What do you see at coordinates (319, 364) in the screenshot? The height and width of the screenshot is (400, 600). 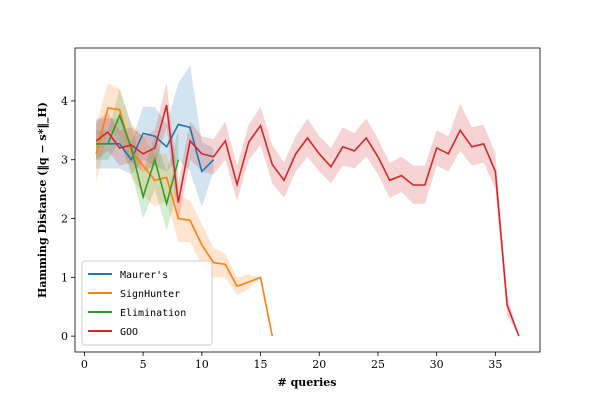 I see `x-tick-label: 20` at bounding box center [319, 364].